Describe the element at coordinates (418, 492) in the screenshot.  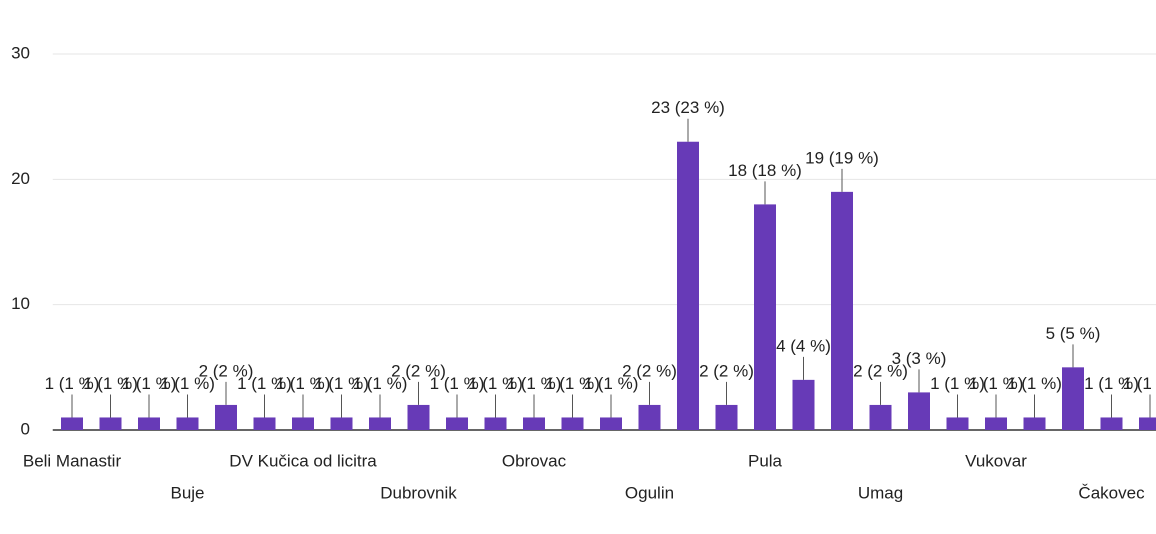
I see `x-tick-label: Dubrovnik` at that location.